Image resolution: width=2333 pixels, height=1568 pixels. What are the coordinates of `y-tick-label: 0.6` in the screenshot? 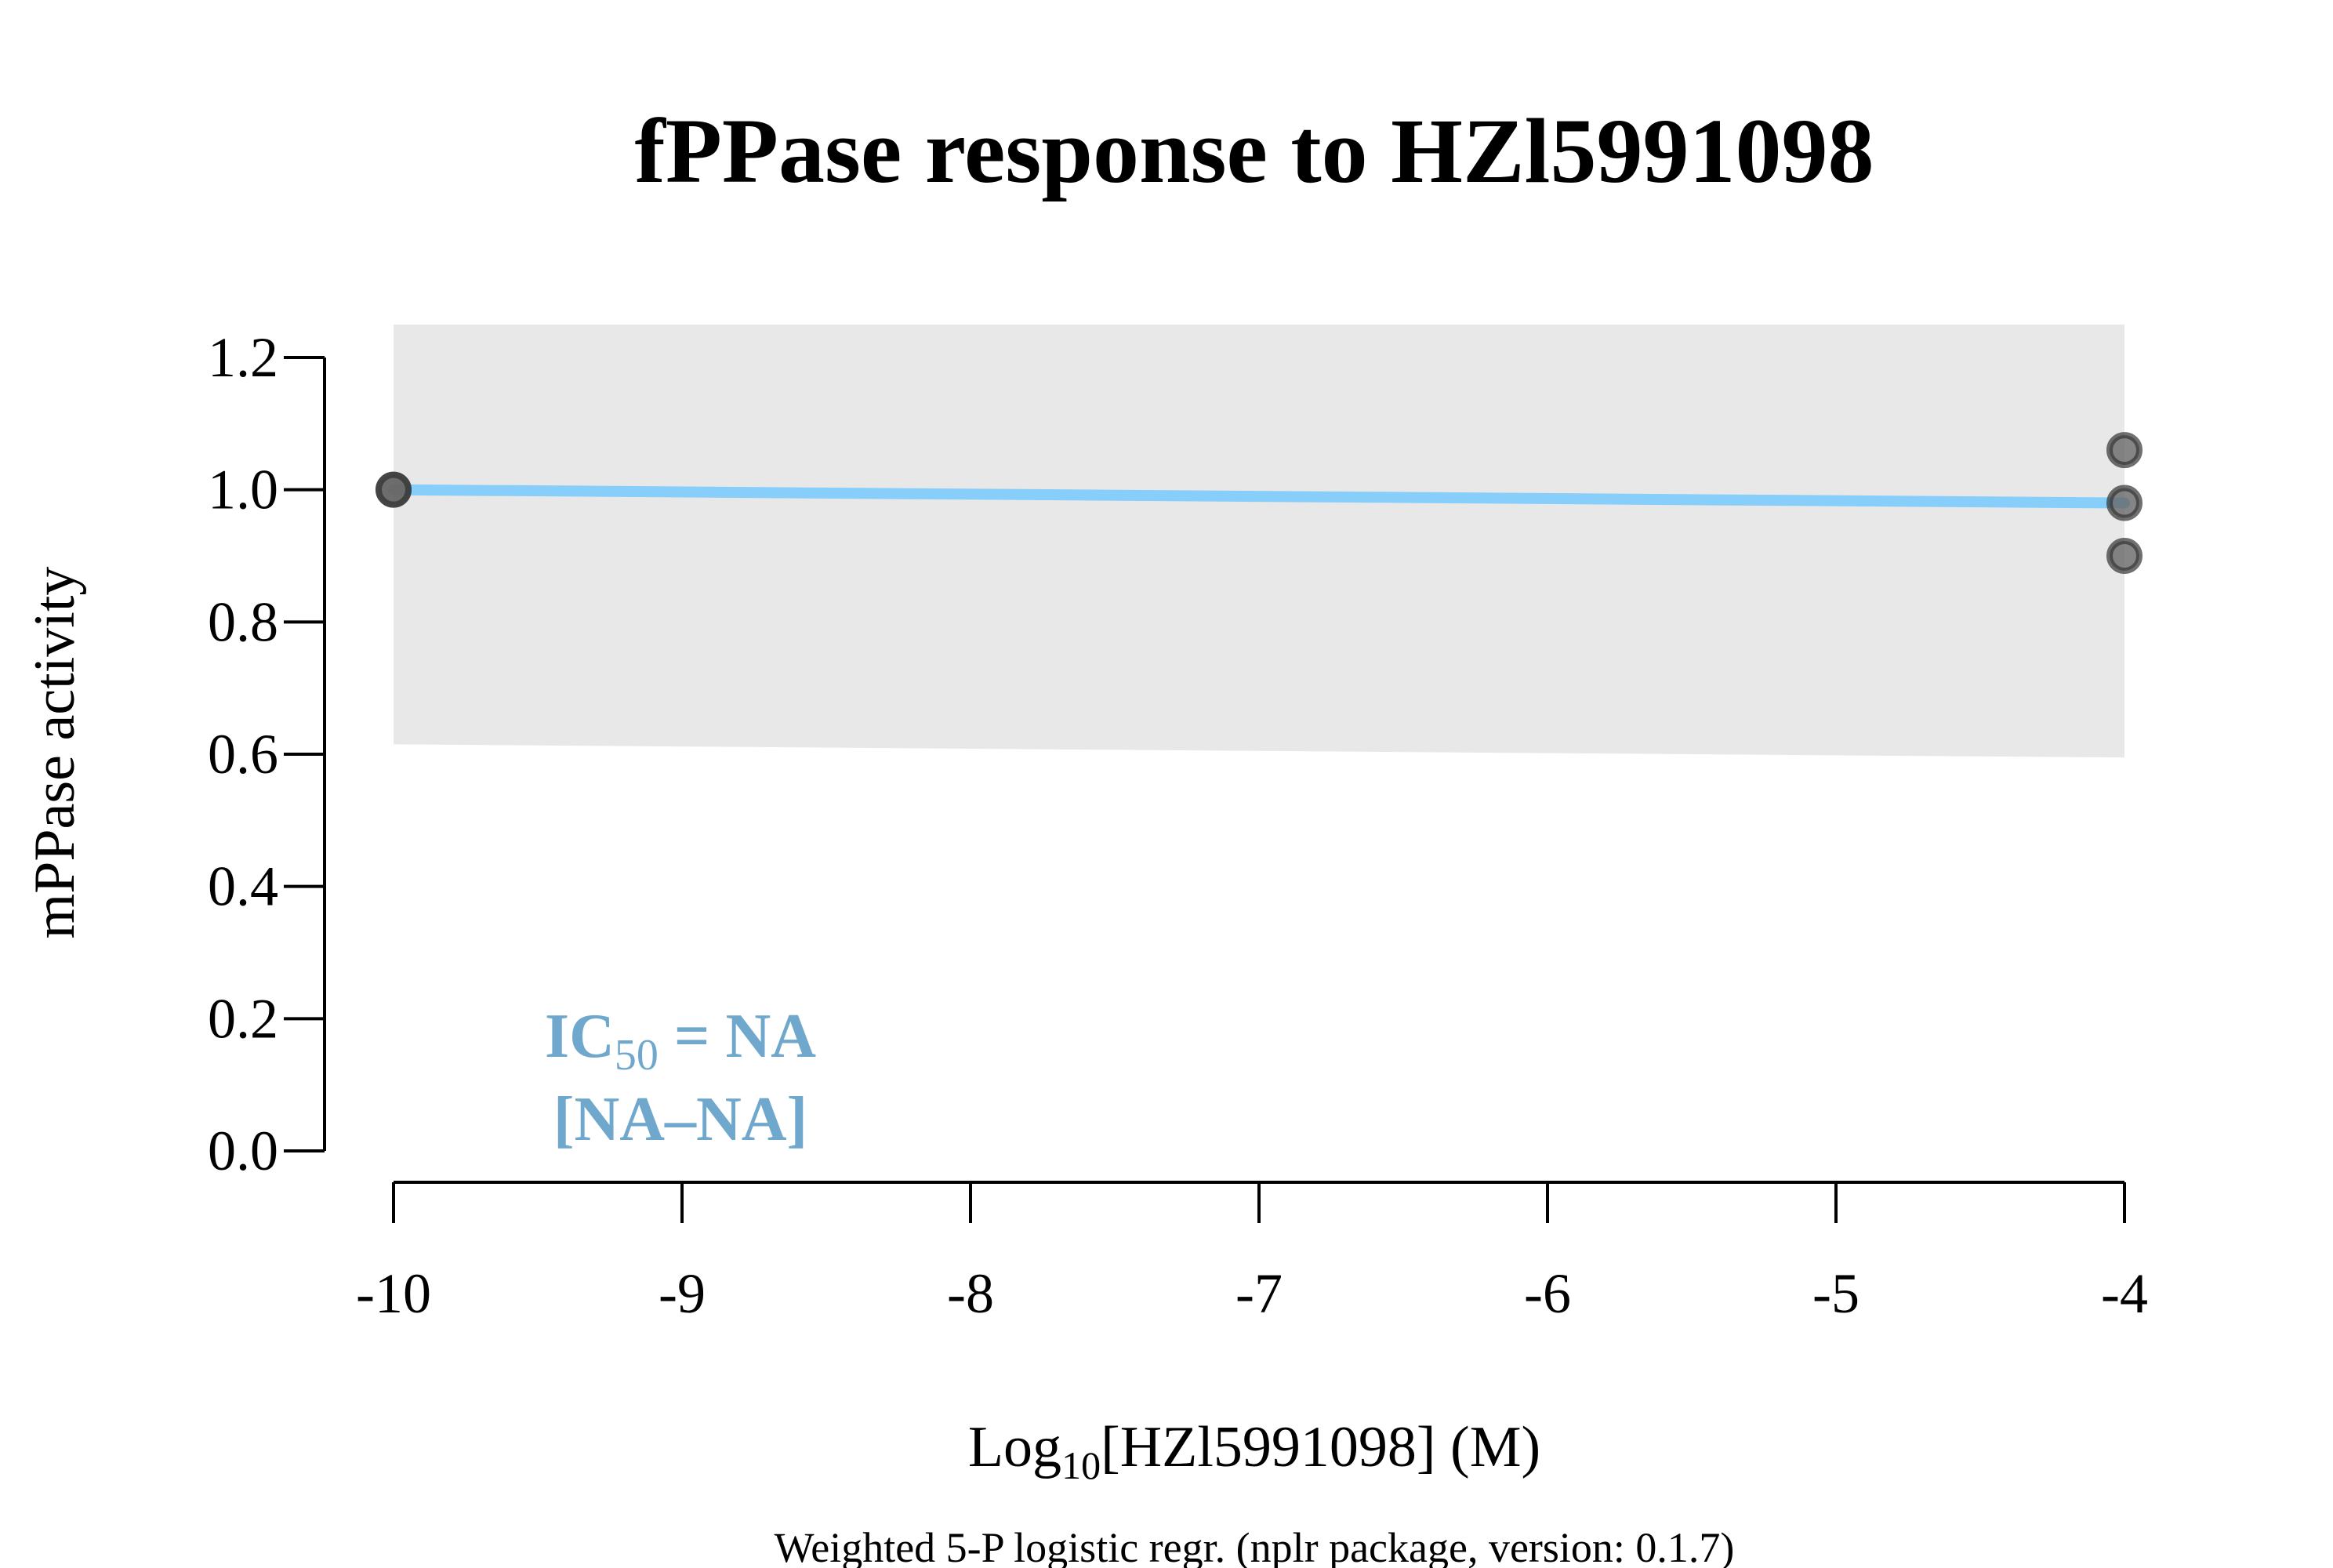 It's located at (243, 754).